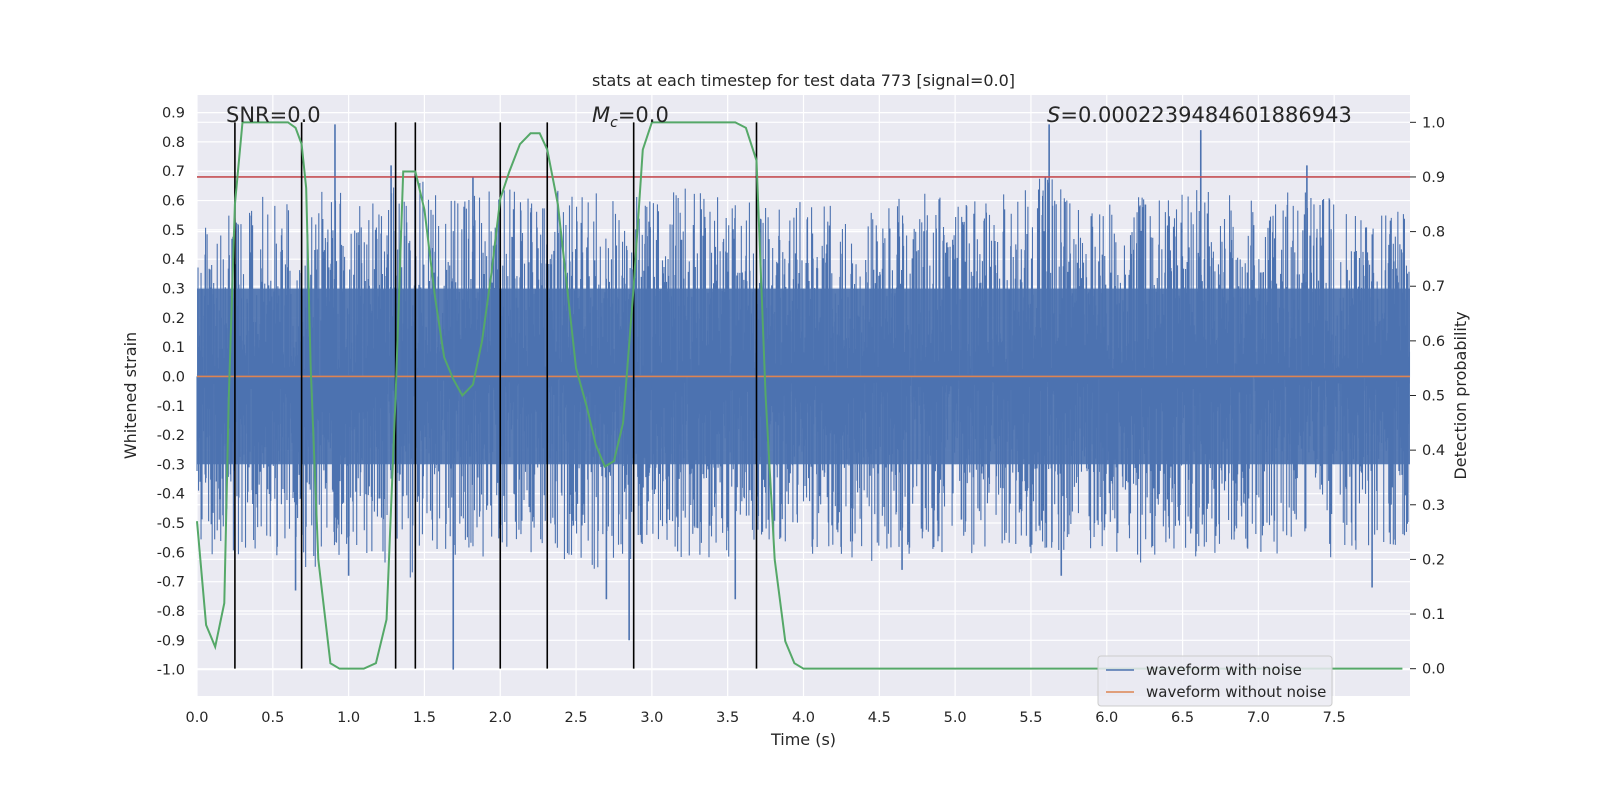 This screenshot has height=800, width=1600. I want to click on y-tick-label: 0.4, so click(173, 260).